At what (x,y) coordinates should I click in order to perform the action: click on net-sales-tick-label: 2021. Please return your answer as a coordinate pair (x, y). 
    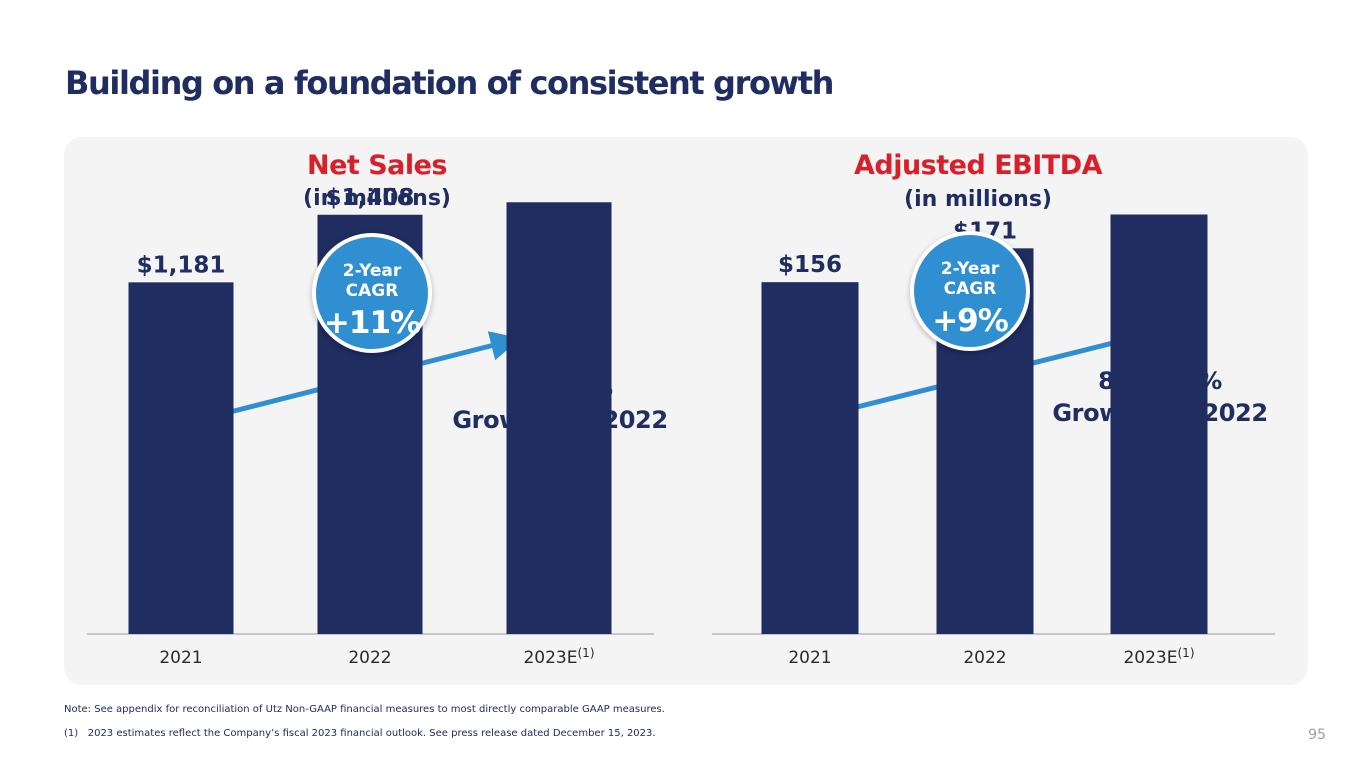
    Looking at the image, I should click on (180, 658).